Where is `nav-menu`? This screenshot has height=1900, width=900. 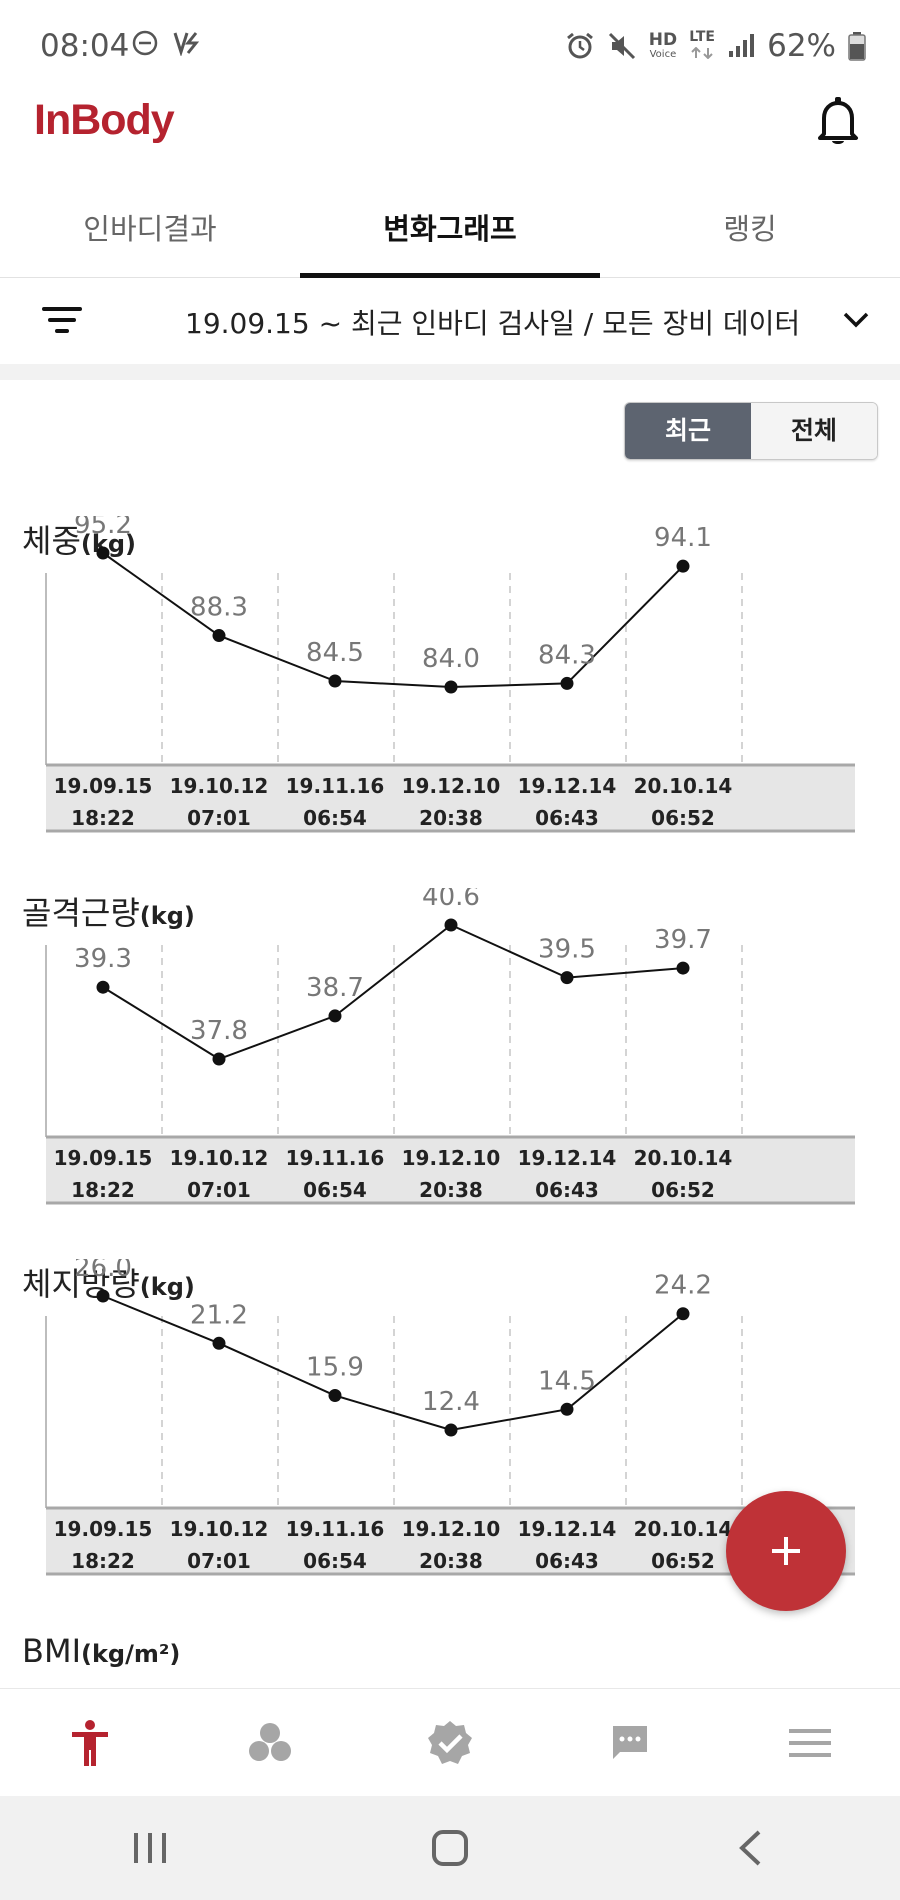
nav-menu is located at coordinates (810, 1742).